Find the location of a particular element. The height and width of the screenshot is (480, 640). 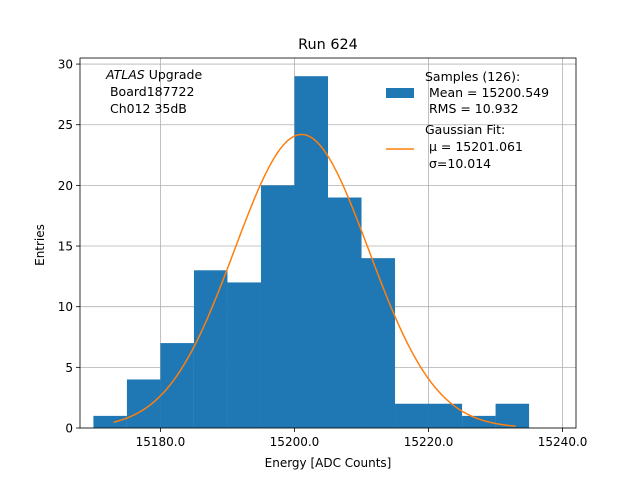

x-tick-label: 15220.0 is located at coordinates (429, 442).